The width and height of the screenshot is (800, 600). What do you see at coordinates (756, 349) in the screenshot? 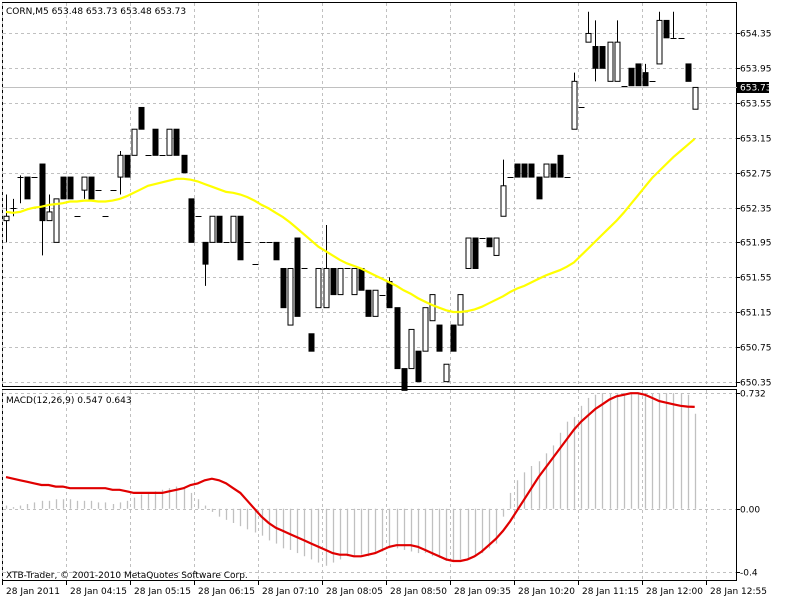
I see `price-tick-label: 650.75` at bounding box center [756, 349].